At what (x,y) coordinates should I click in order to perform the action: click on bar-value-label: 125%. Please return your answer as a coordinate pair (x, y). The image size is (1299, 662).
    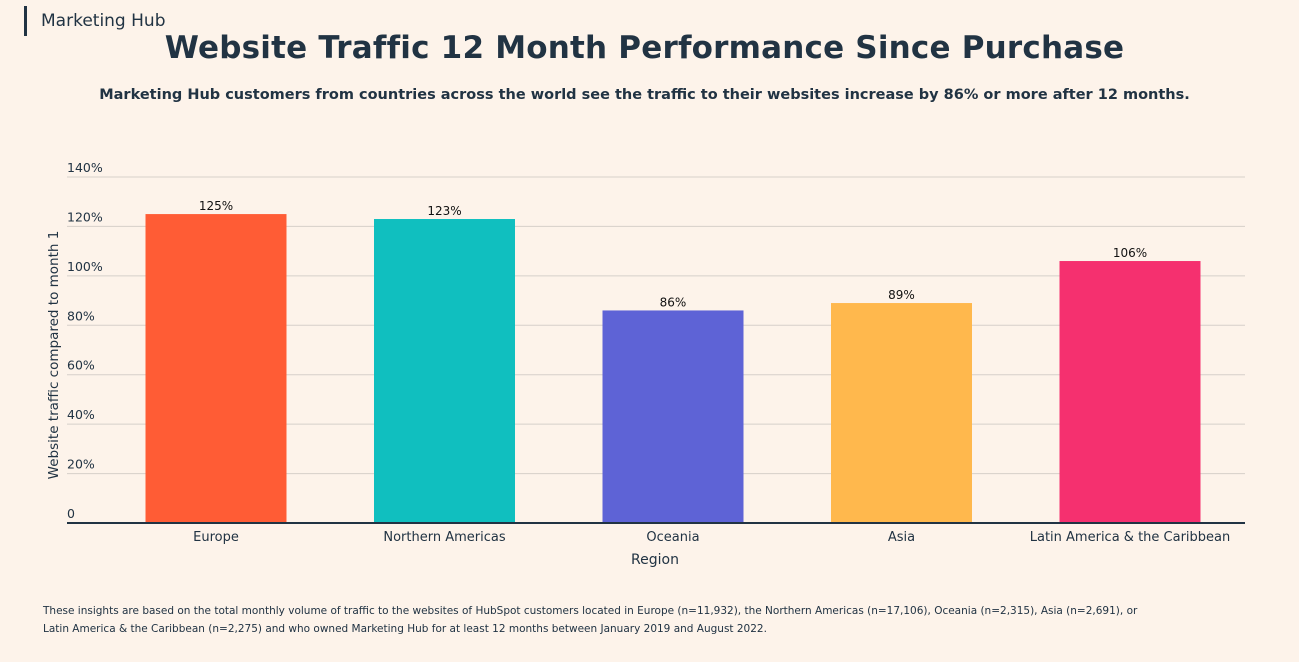
    Looking at the image, I should click on (216, 206).